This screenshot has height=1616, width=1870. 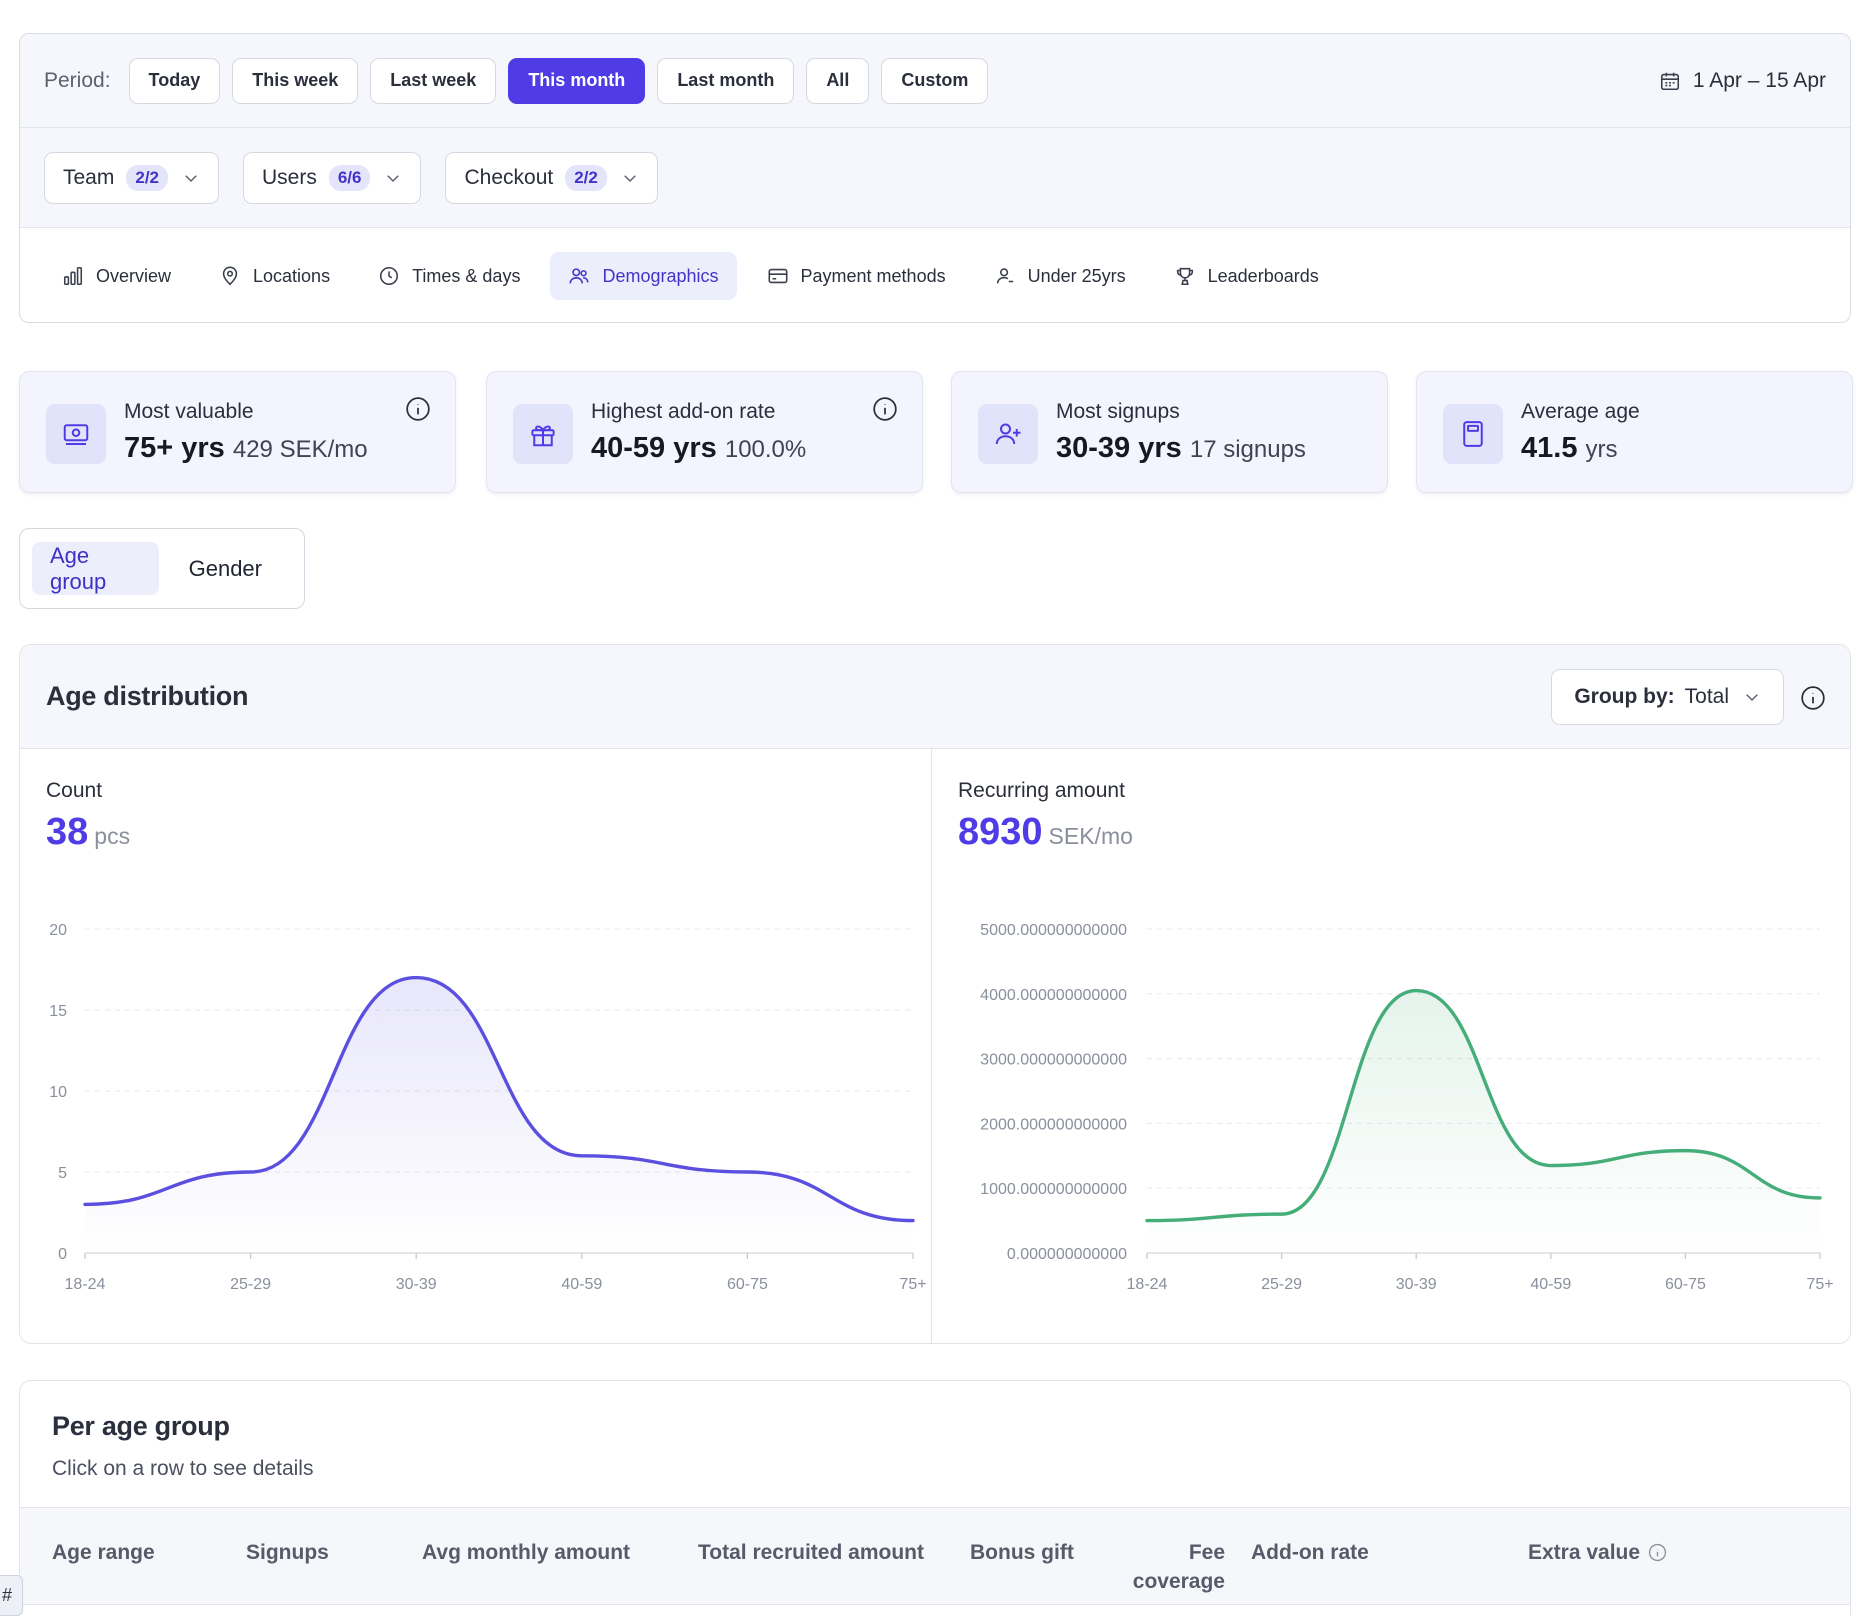 I want to click on tab-label: Payment methods, so click(x=873, y=275).